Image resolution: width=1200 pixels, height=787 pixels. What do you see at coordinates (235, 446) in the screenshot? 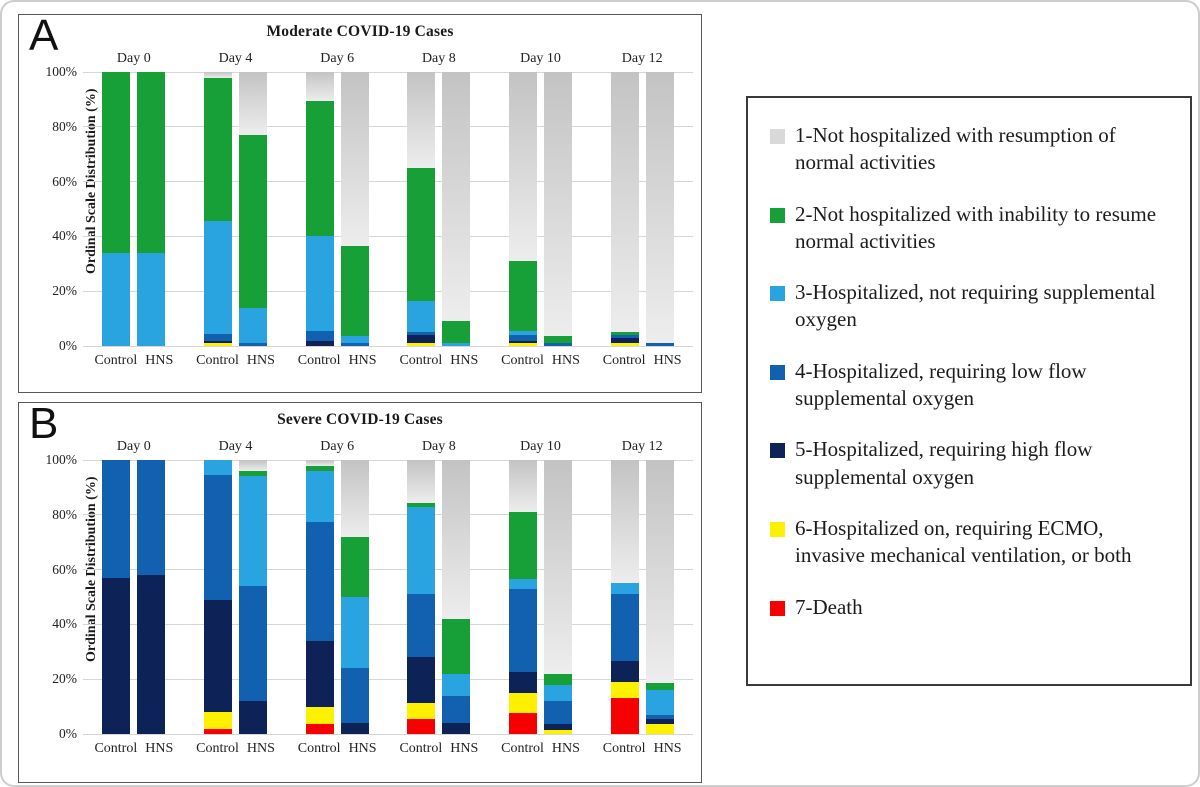
I see `day-label: Day 4` at bounding box center [235, 446].